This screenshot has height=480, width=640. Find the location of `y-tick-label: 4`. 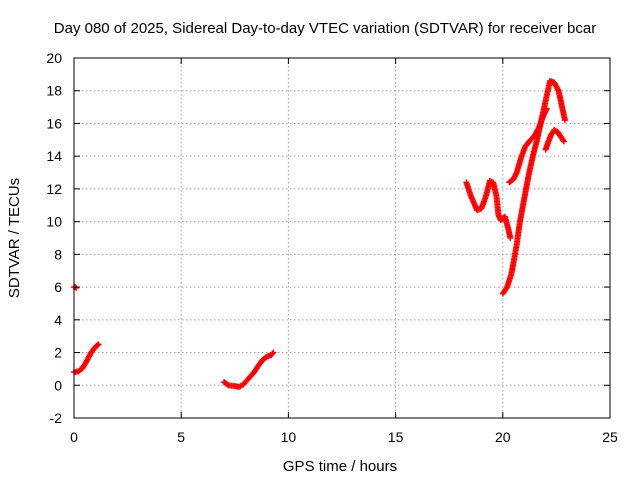

y-tick-label: 4 is located at coordinates (58, 320).